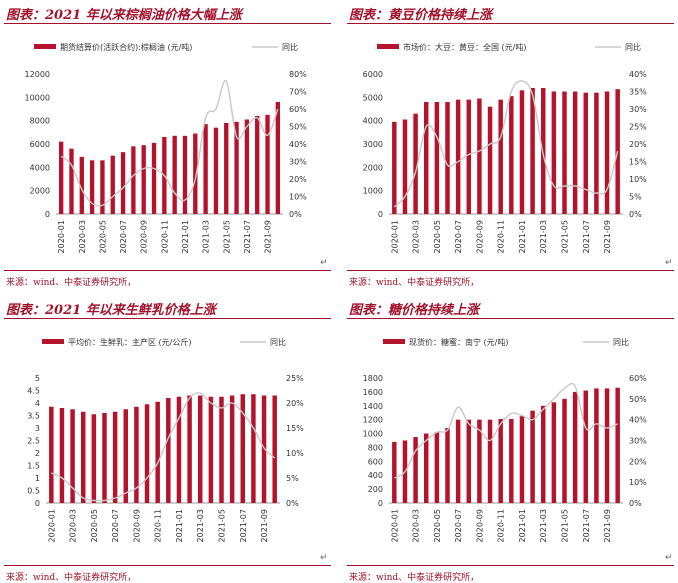 This screenshot has width=678, height=583. Describe the element at coordinates (638, 378) in the screenshot. I see `y-right-tick-label: 60%` at that location.